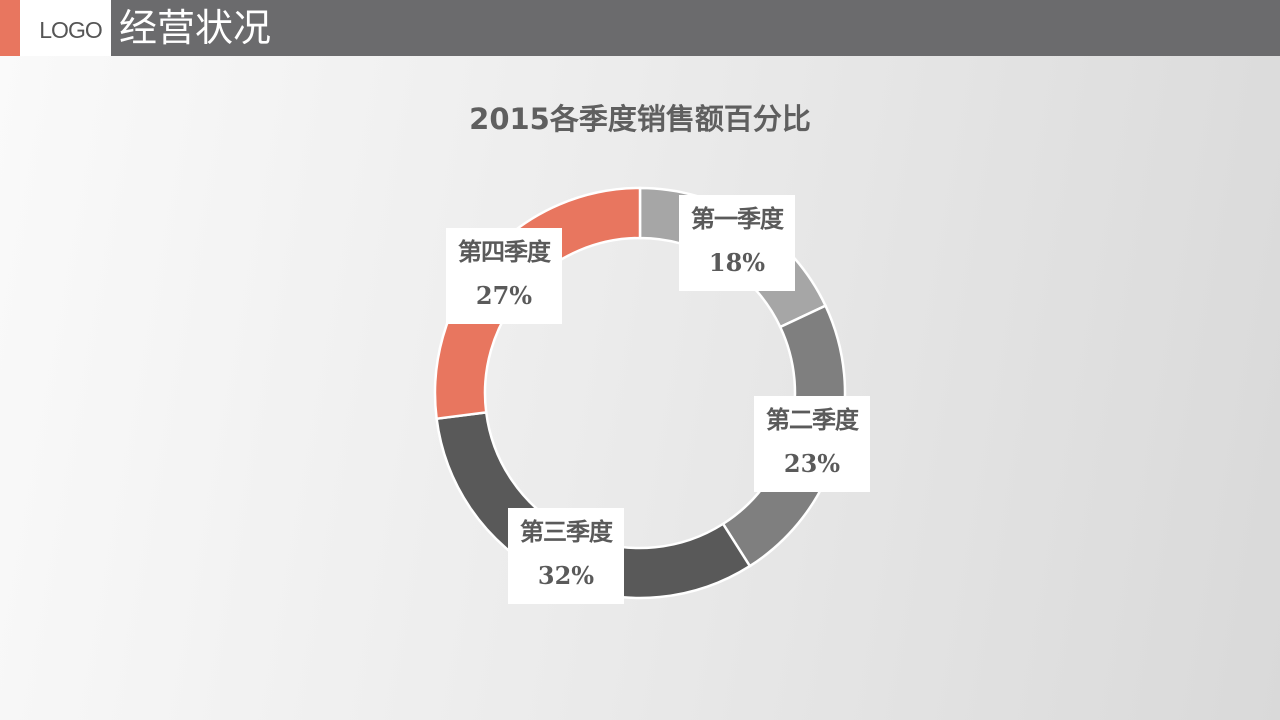  Describe the element at coordinates (195, 28) in the screenshot. I see `page-title: 经营状况` at that location.